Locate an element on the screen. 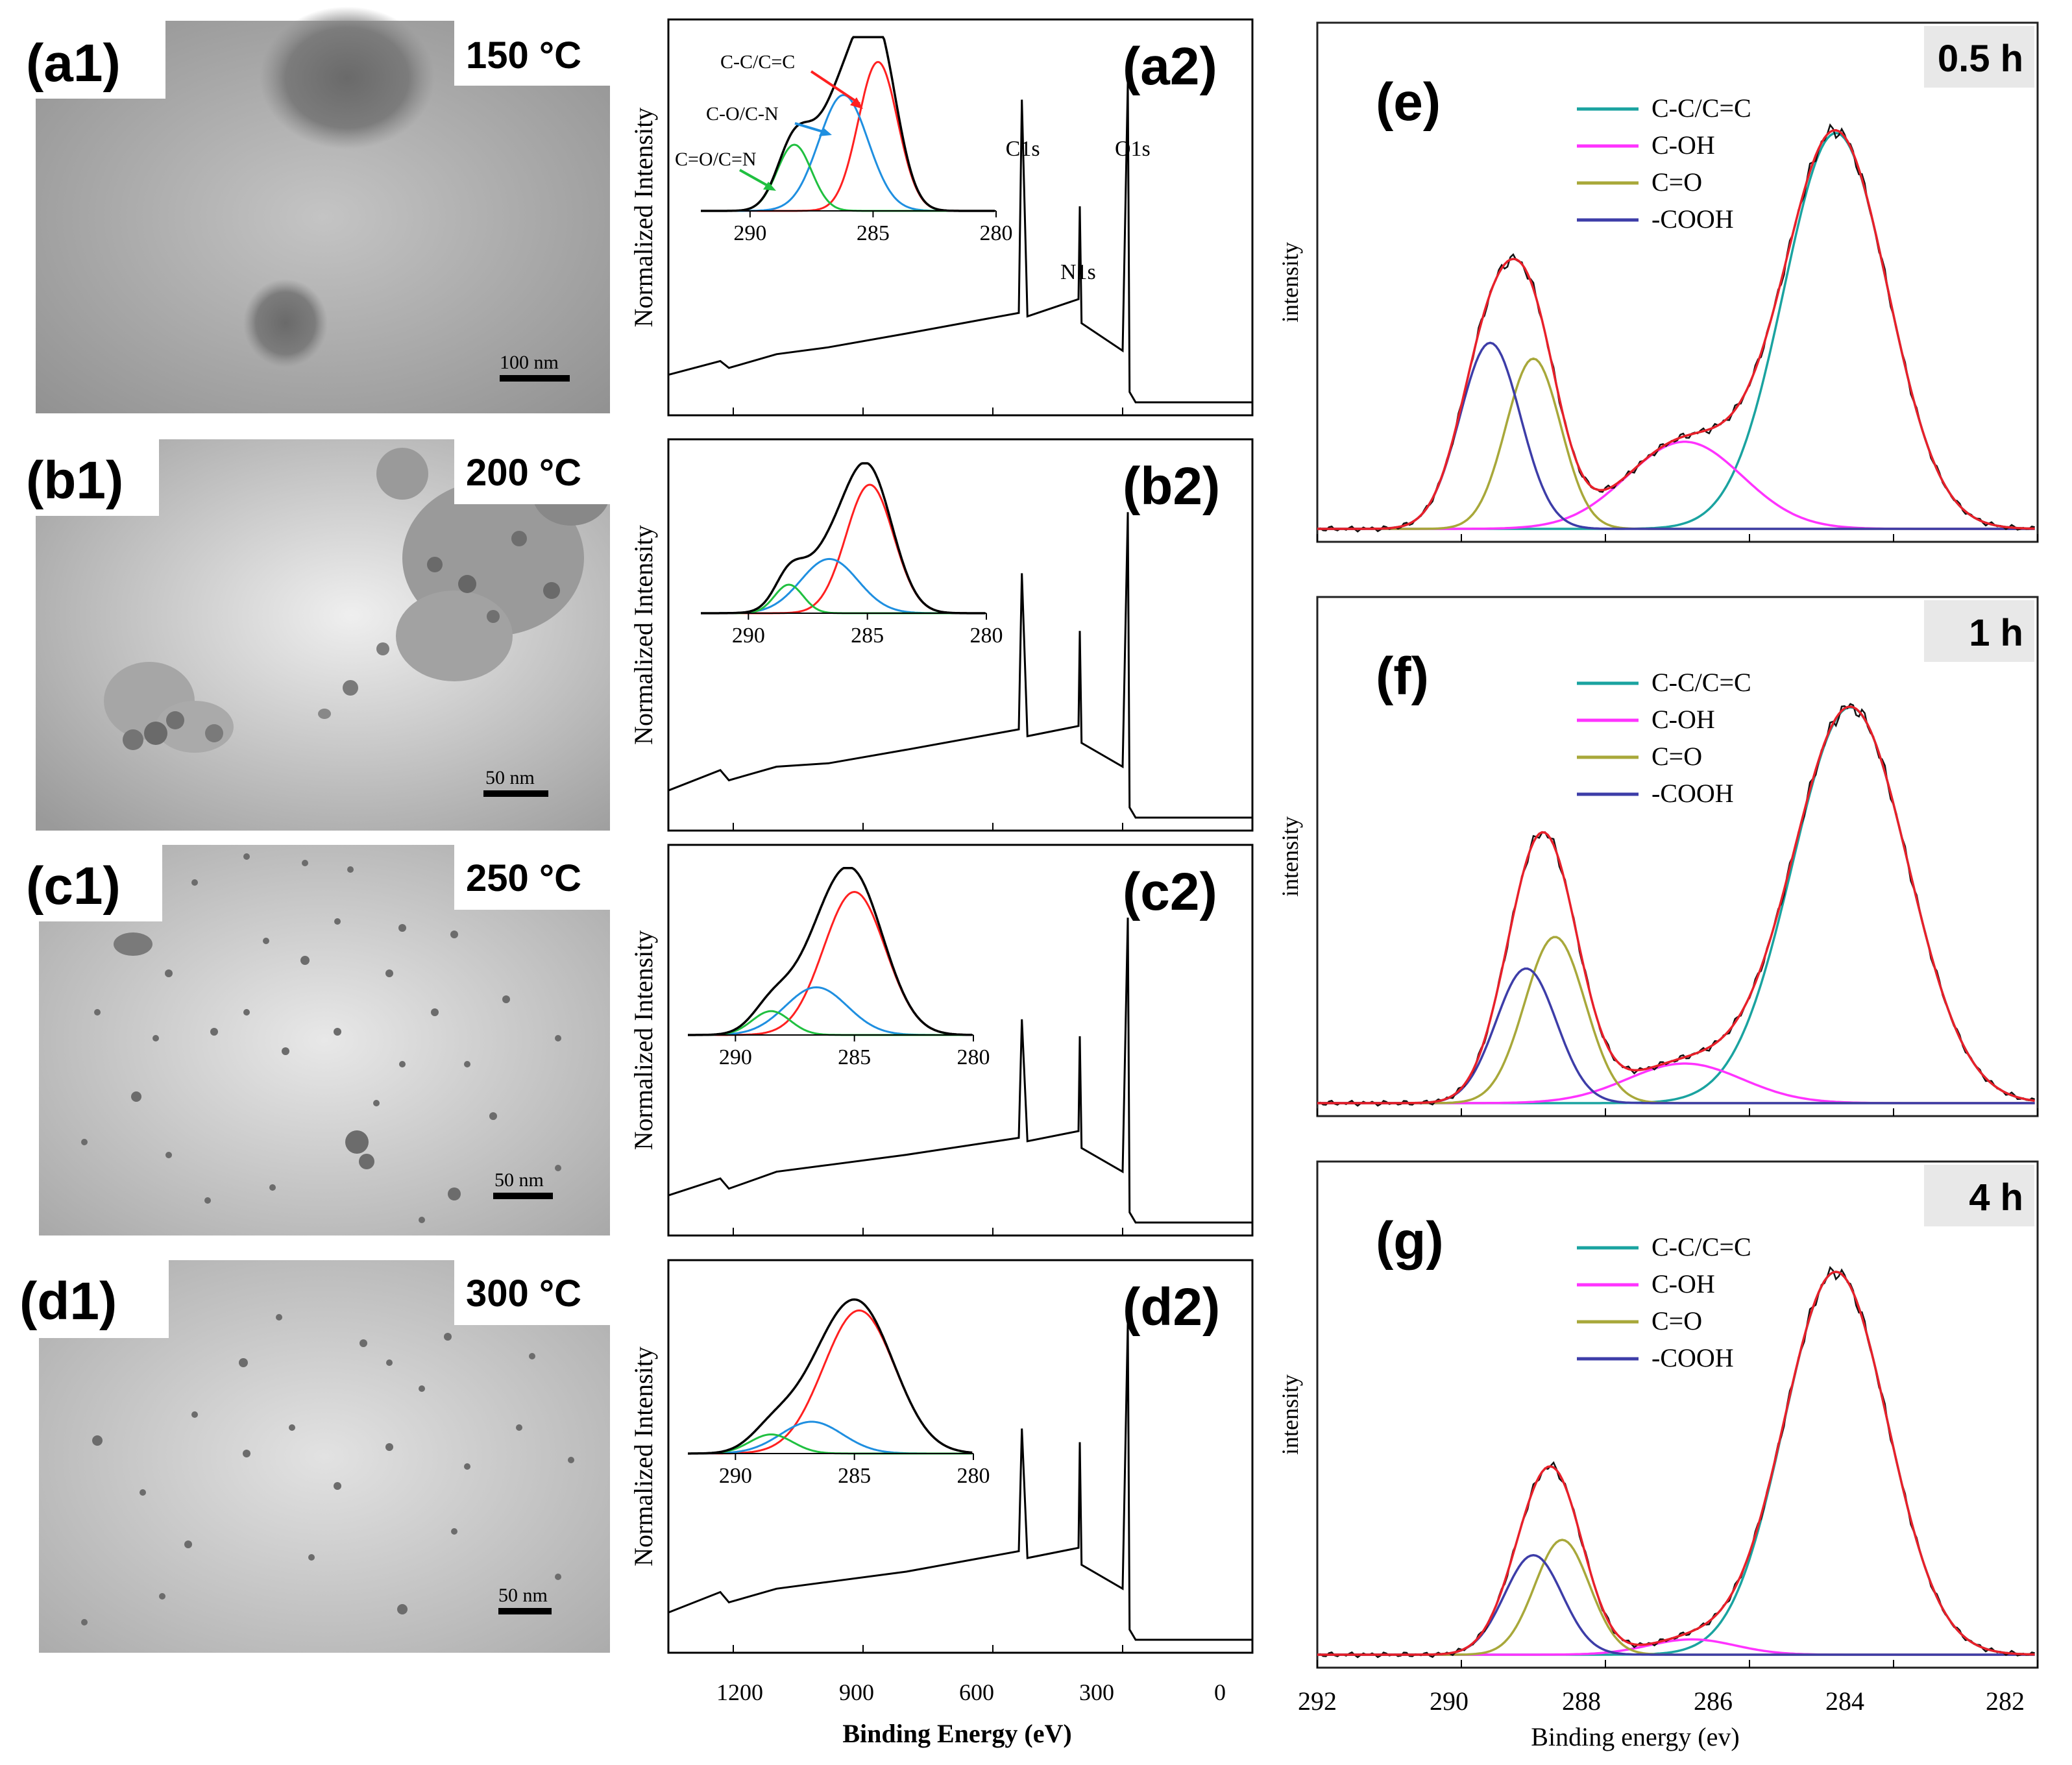  arrowhead-cdo is located at coordinates (769, 186).